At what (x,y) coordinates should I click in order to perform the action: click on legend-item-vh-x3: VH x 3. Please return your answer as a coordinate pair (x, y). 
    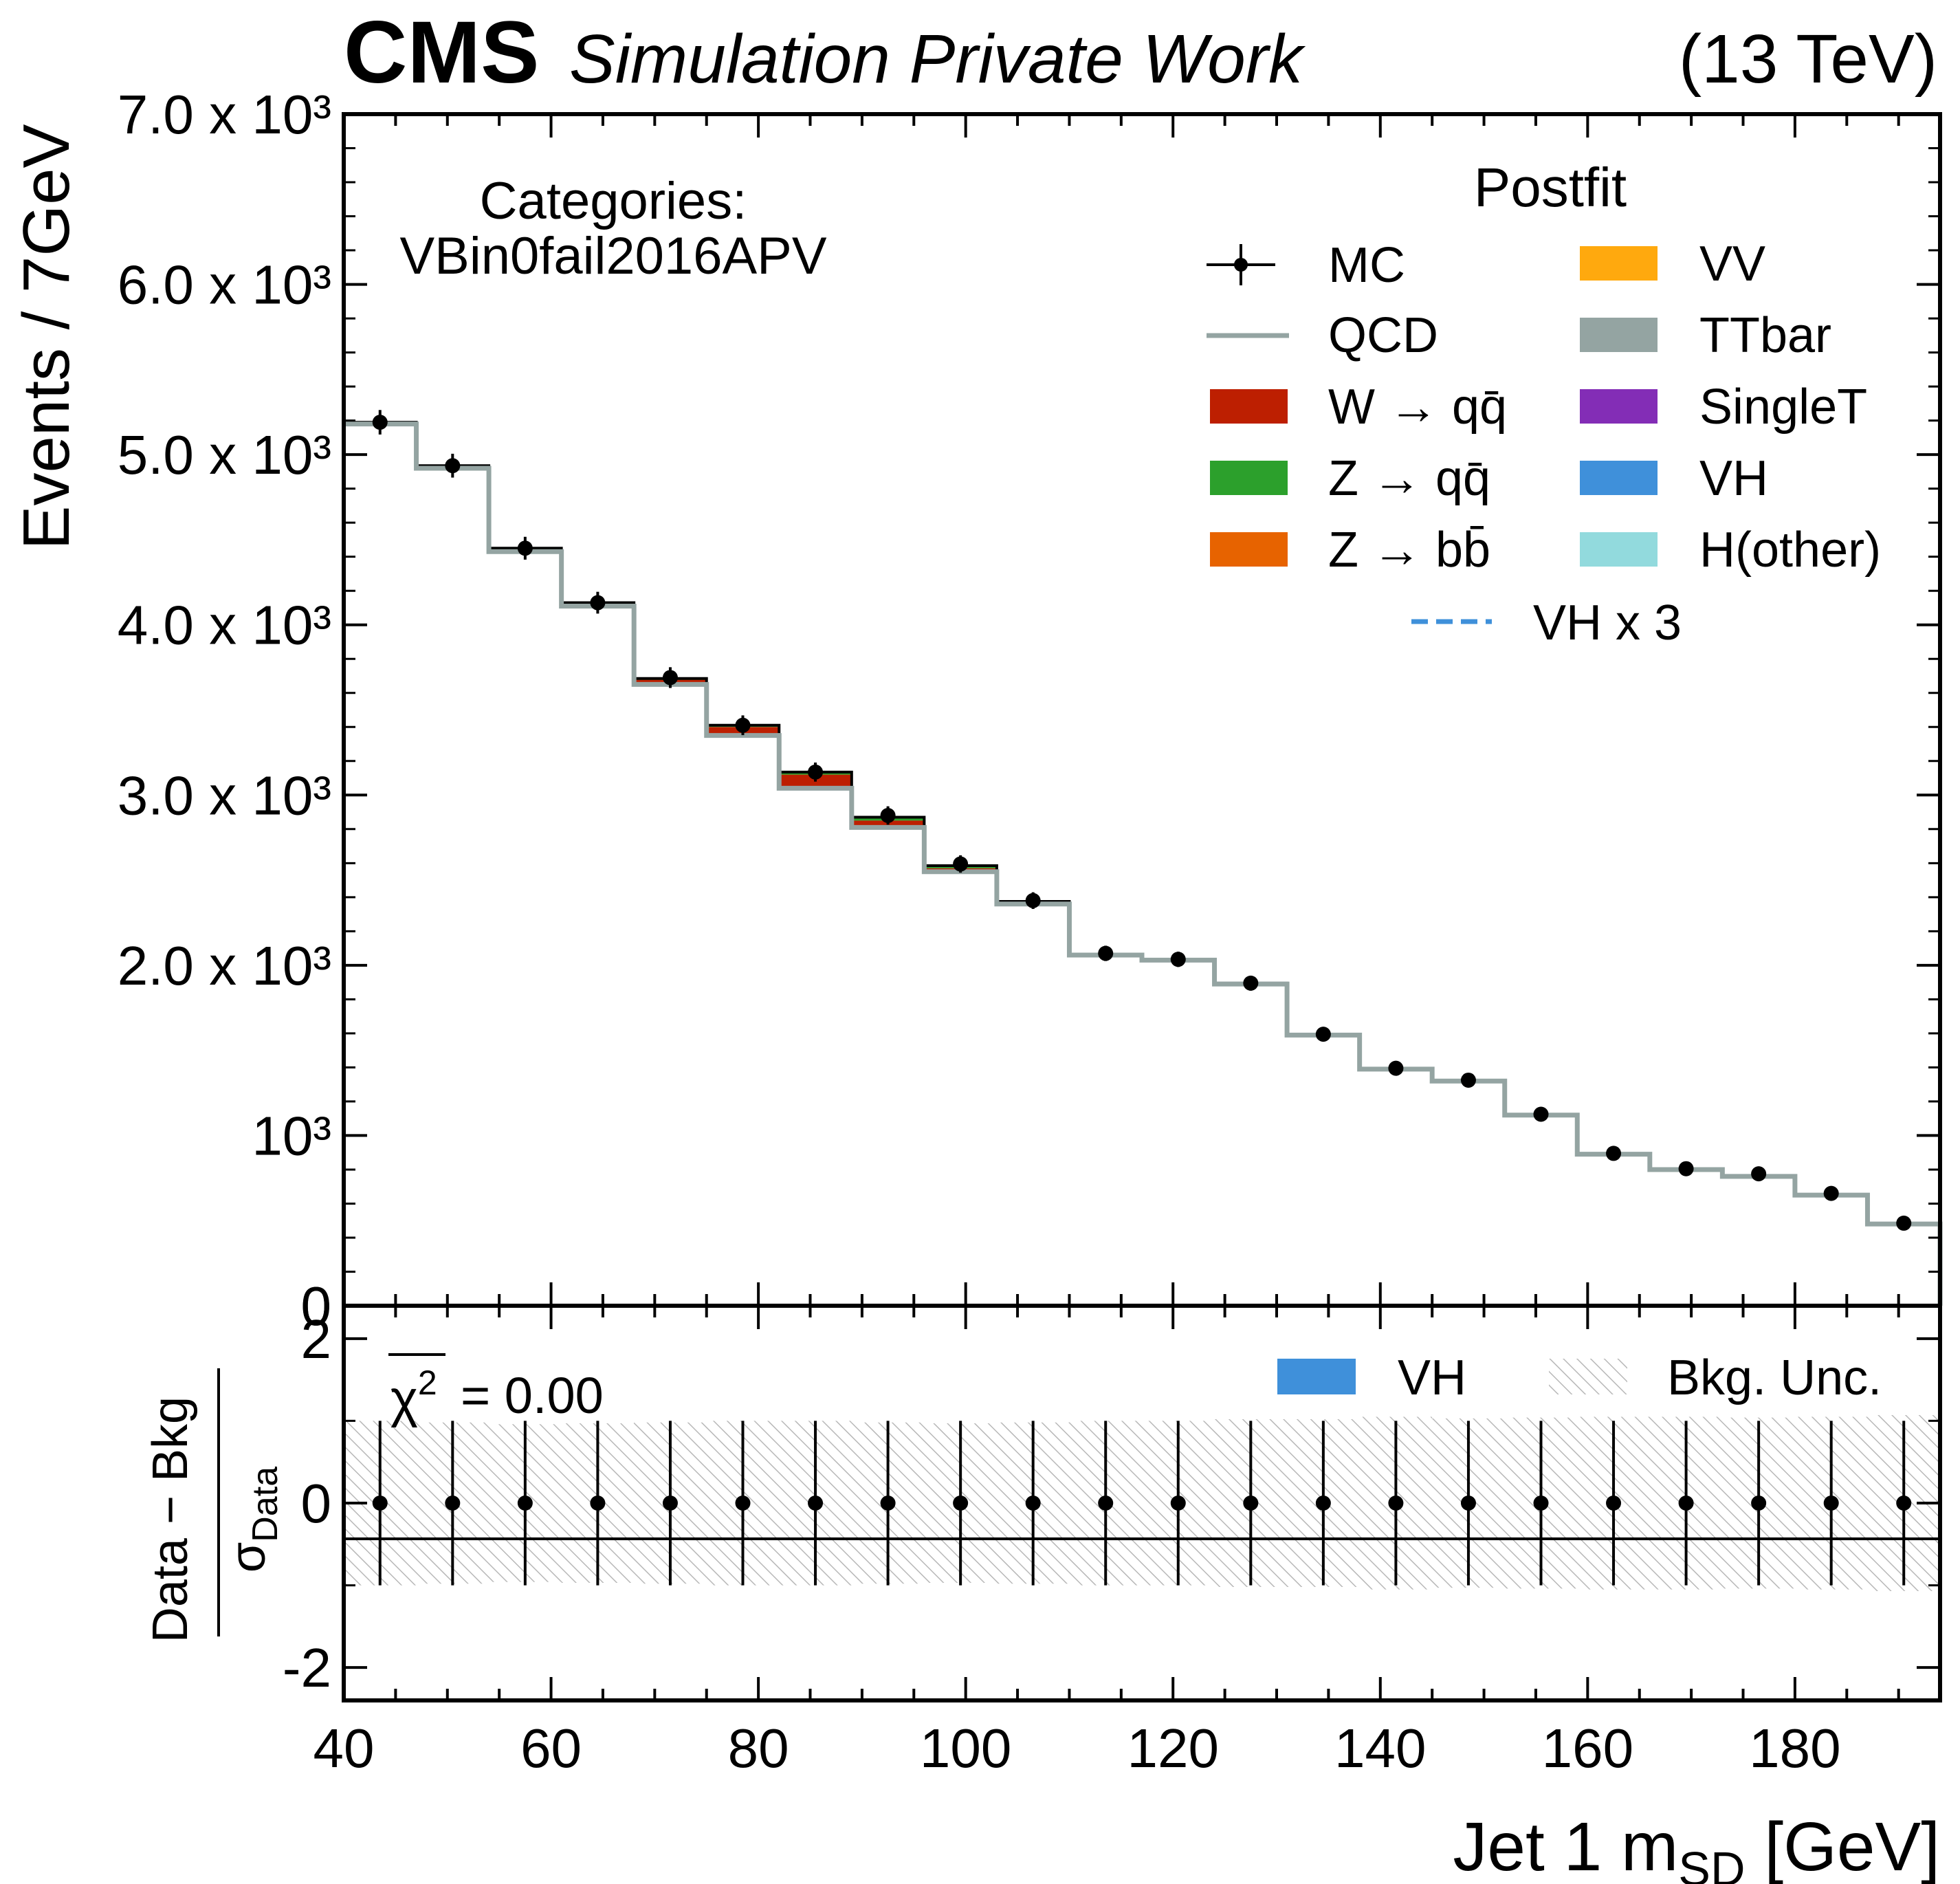
    Looking at the image, I should click on (1546, 622).